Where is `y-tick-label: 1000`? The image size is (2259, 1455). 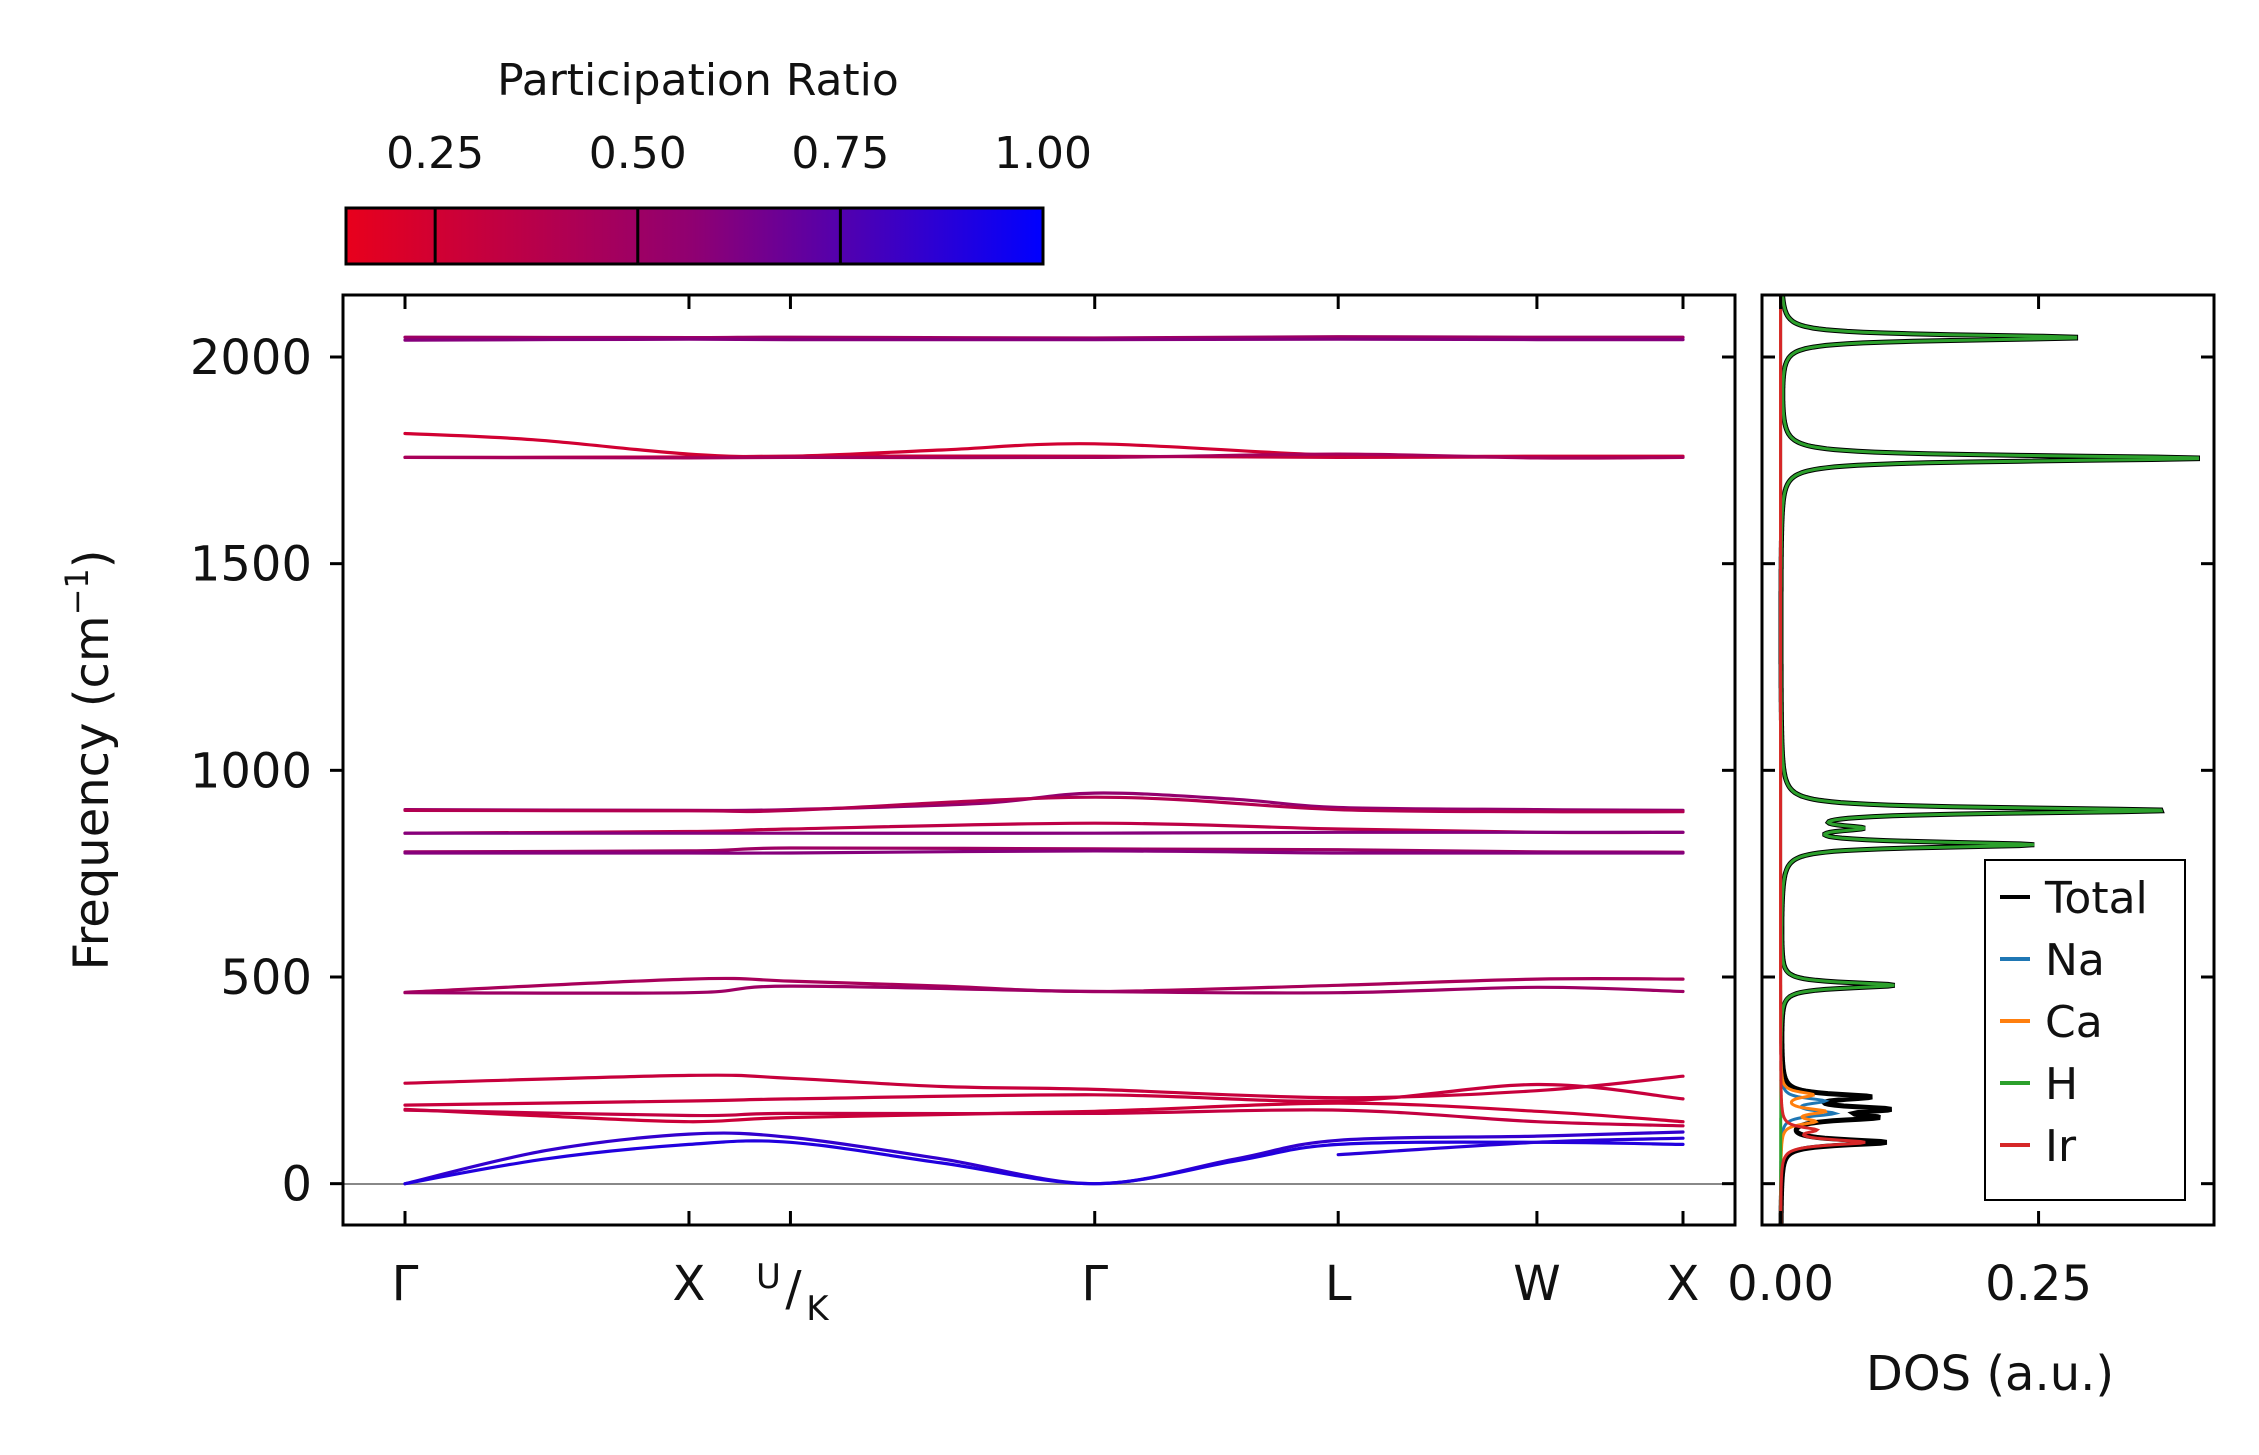 y-tick-label: 1000 is located at coordinates (251, 771).